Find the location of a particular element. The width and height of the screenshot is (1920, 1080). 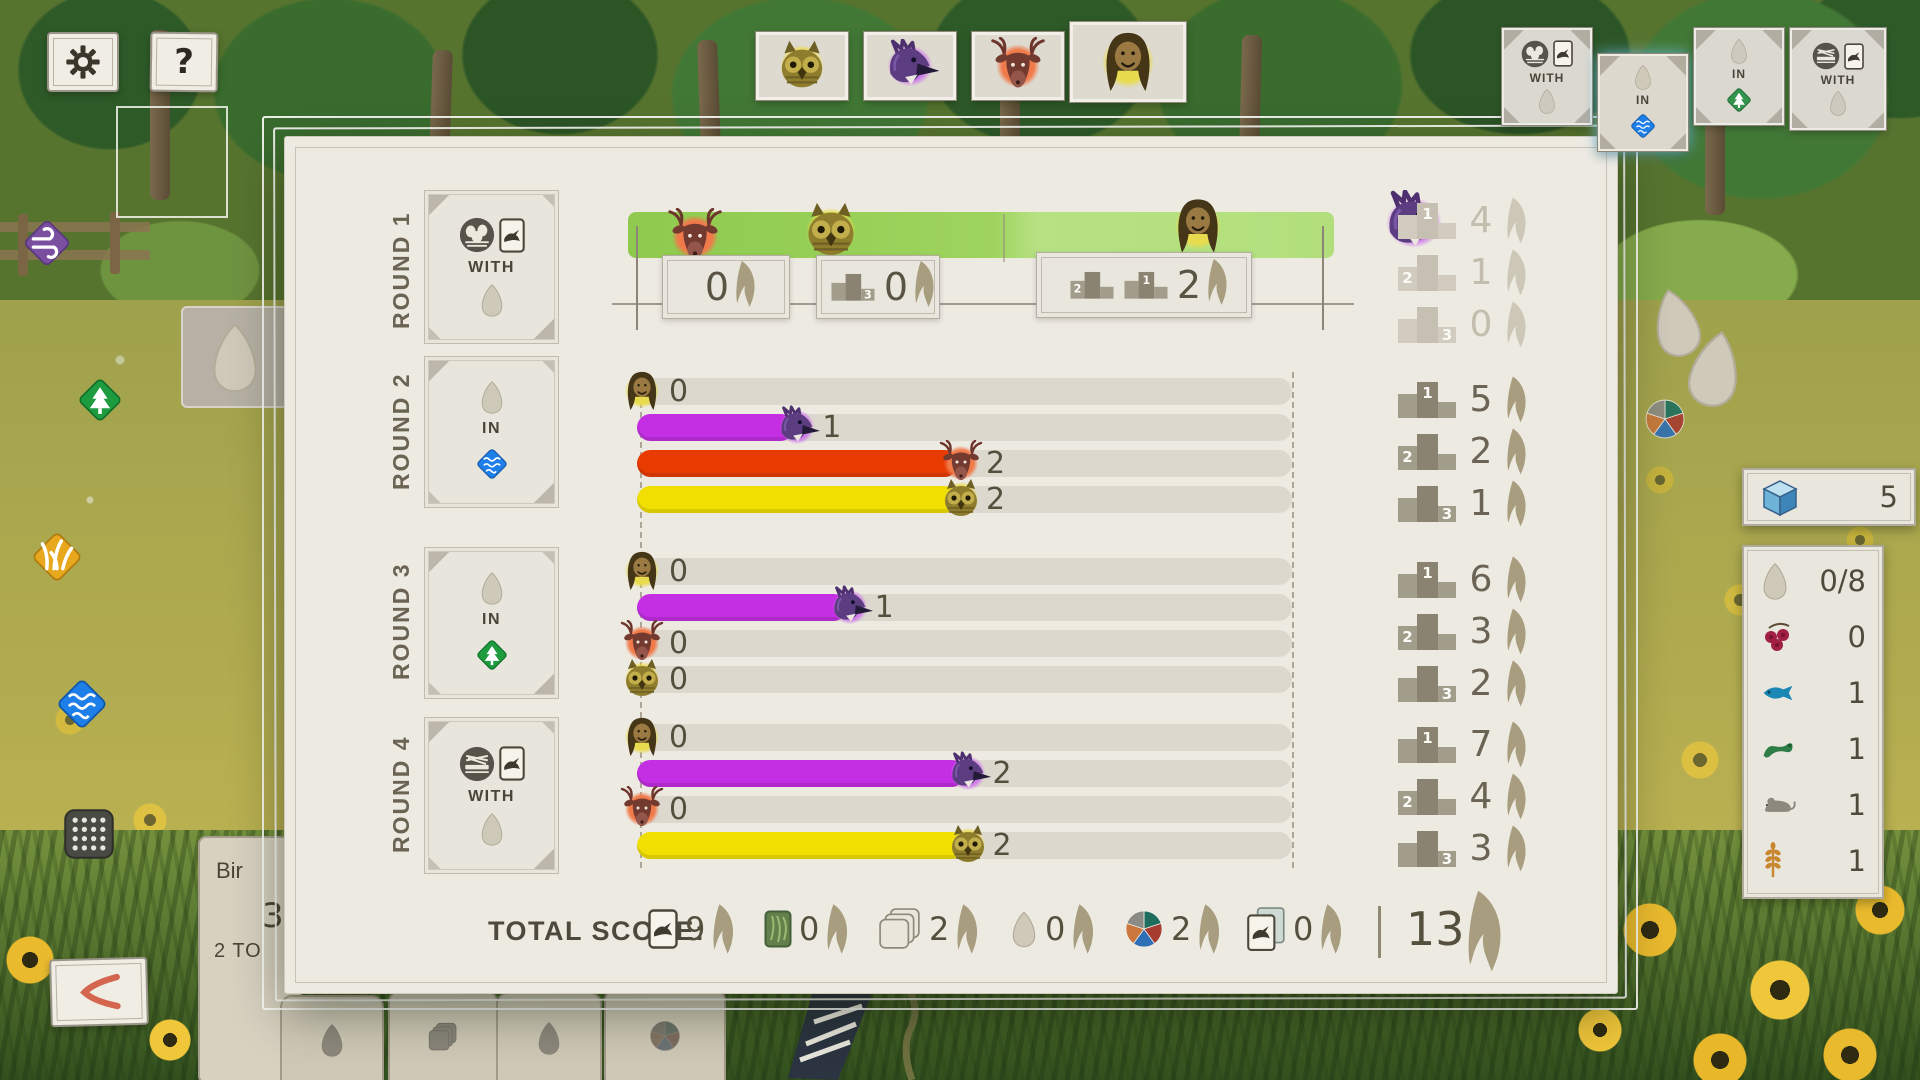

resource-row-caterpillar: 1 is located at coordinates (1813, 749).